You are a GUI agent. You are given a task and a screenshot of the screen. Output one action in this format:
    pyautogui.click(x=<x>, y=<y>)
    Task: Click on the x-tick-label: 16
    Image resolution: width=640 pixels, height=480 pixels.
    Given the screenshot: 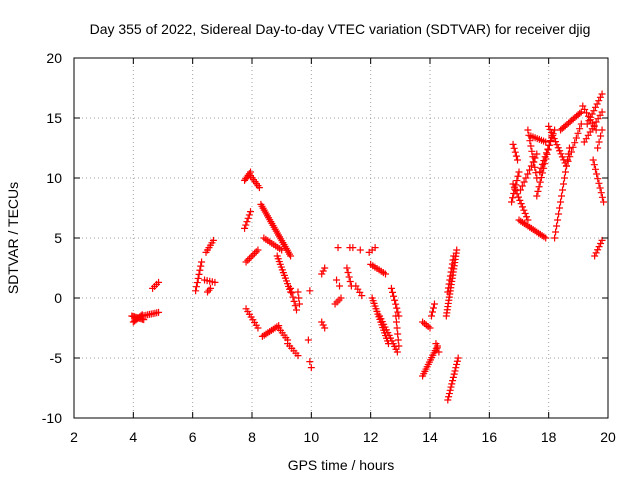 What is the action you would take?
    pyautogui.click(x=490, y=437)
    